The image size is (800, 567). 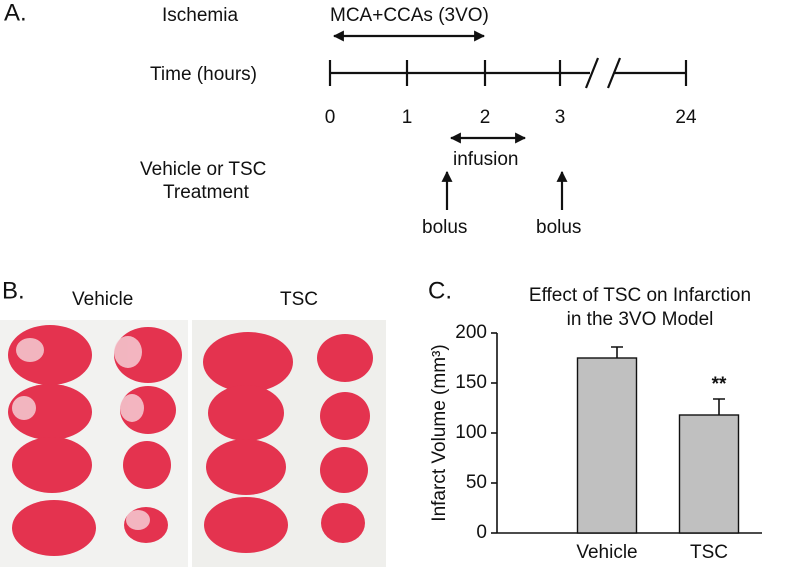 I want to click on timeline, so click(x=508, y=73).